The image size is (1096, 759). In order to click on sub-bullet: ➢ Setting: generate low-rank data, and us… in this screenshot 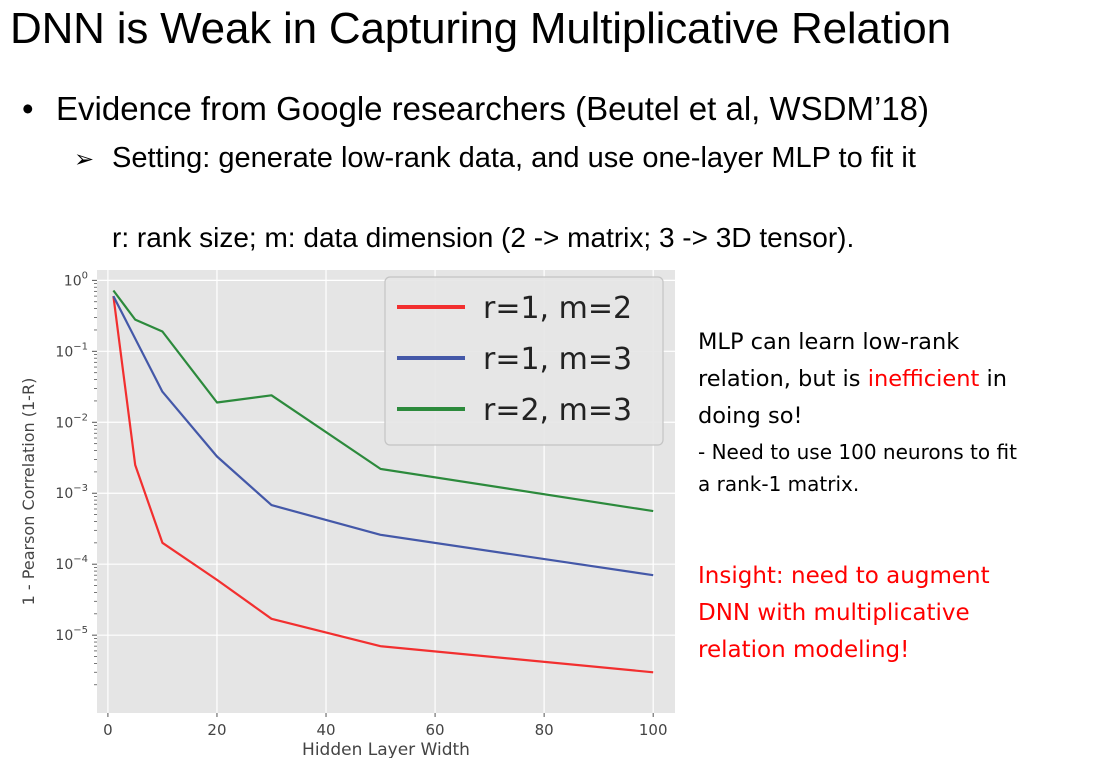, I will do `click(495, 158)`.